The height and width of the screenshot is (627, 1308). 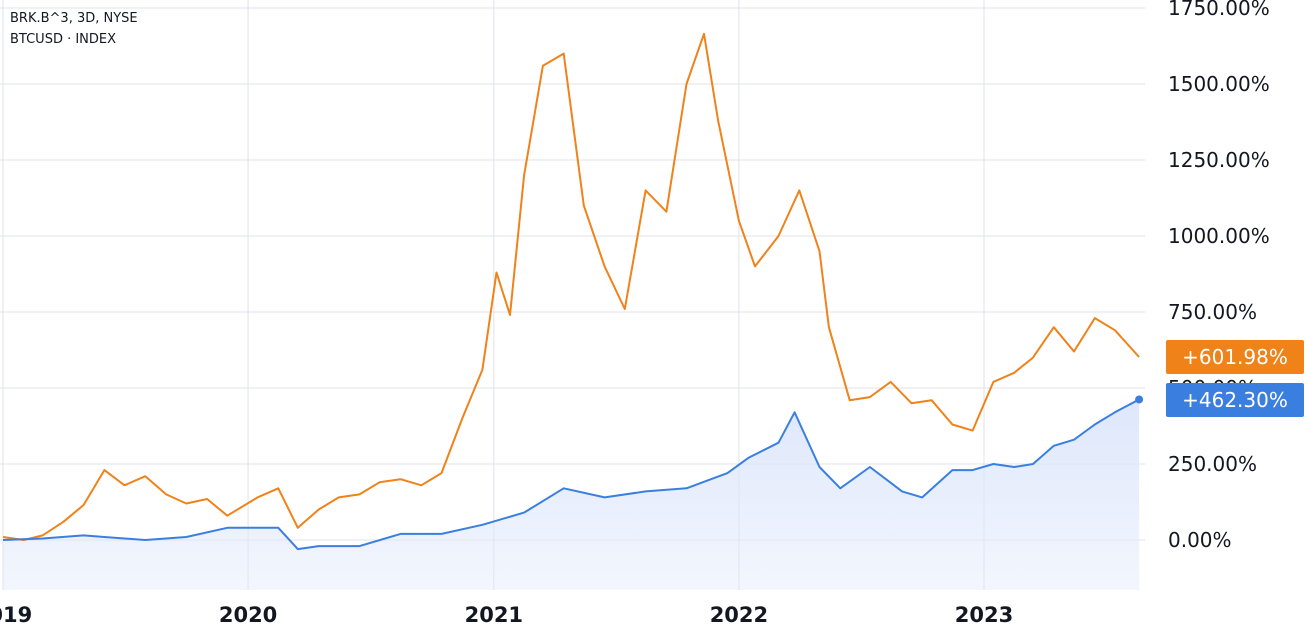 I want to click on chart-legend: BRK.B^3, 3D, NYSE BTCUSD · INDEX, so click(x=74, y=29).